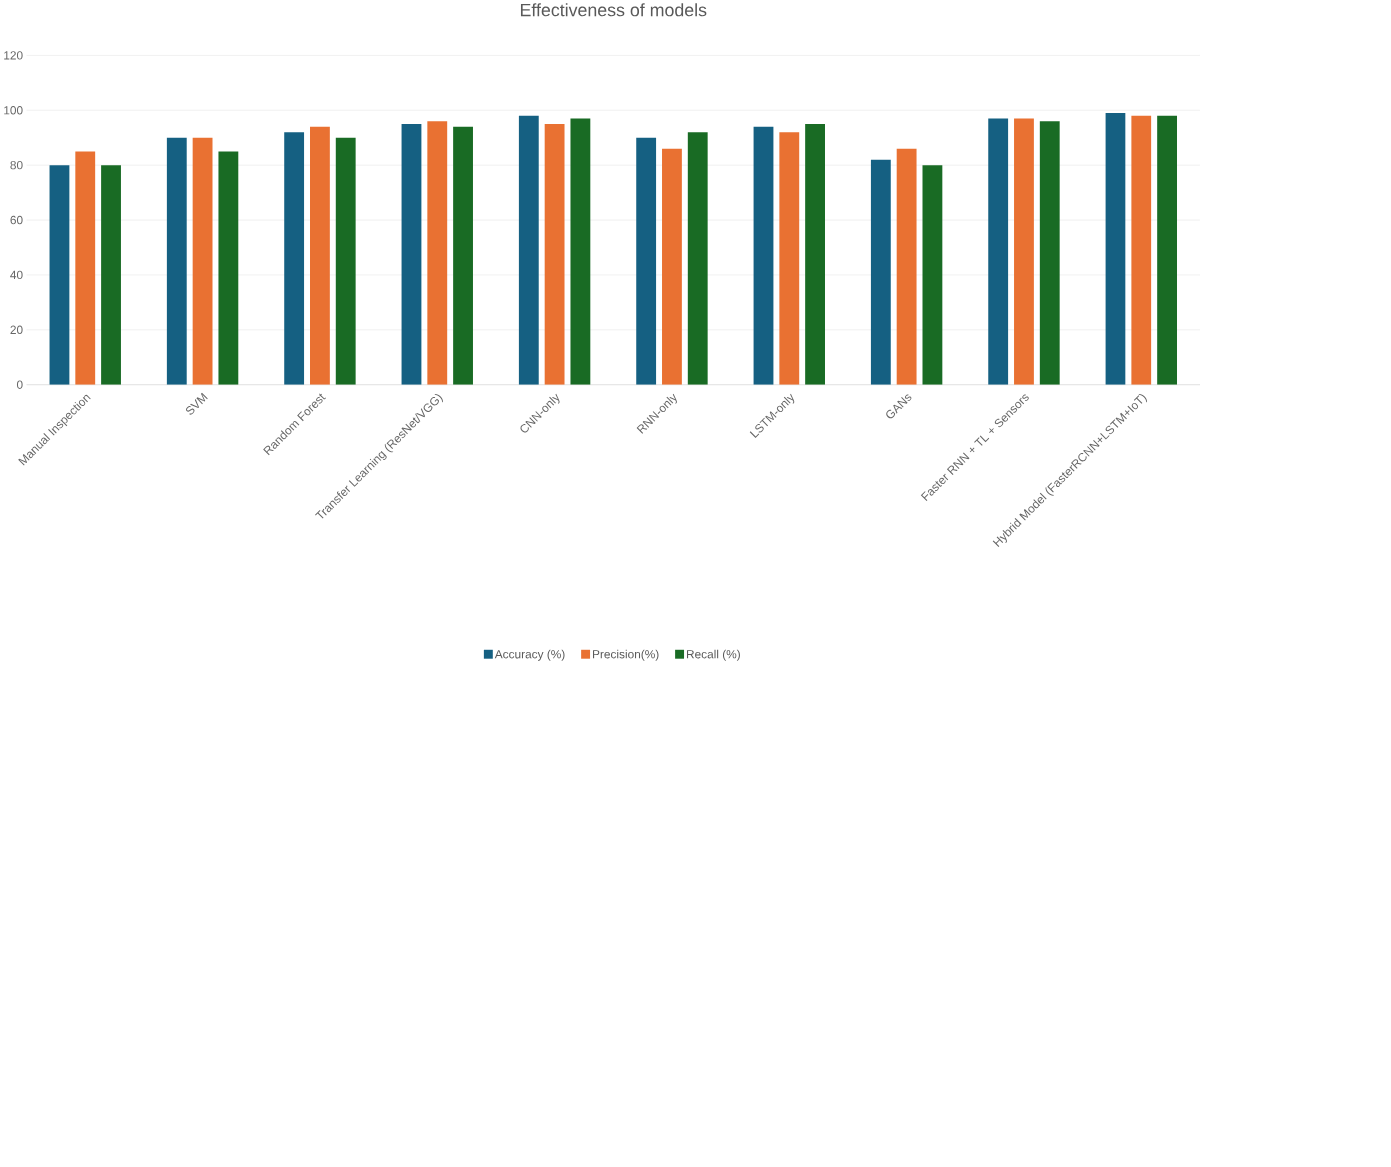 Image resolution: width=1391 pixels, height=1167 pixels. Describe the element at coordinates (613, 10) in the screenshot. I see `chart-title: Effectiveness of models` at that location.